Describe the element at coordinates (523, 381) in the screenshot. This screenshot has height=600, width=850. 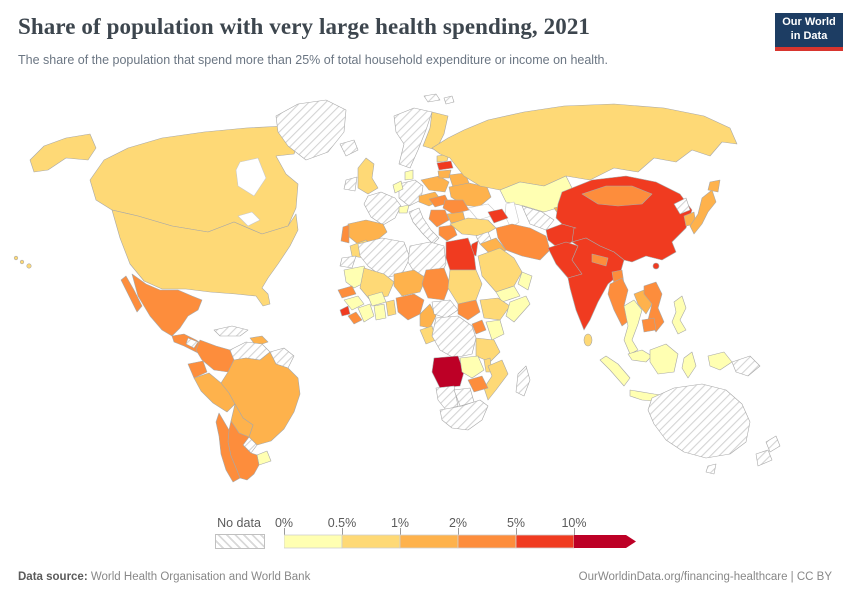
I see `country-madagascar` at that location.